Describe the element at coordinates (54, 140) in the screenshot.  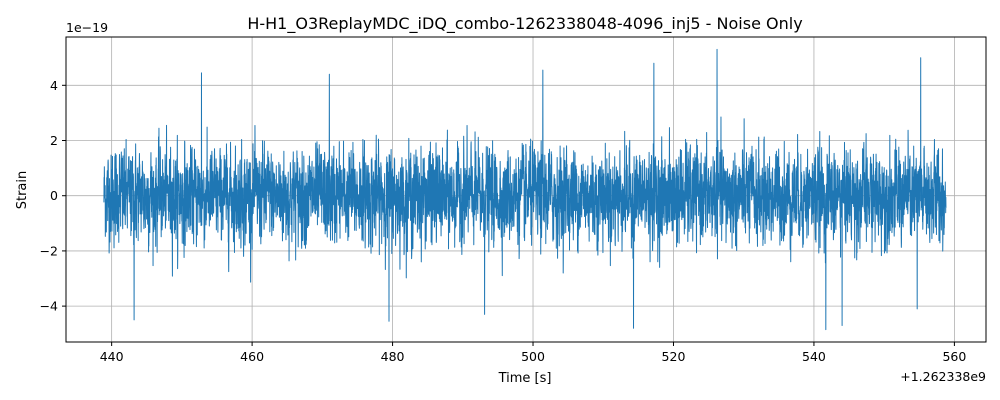
I see `y-tick-label: 2` at that location.